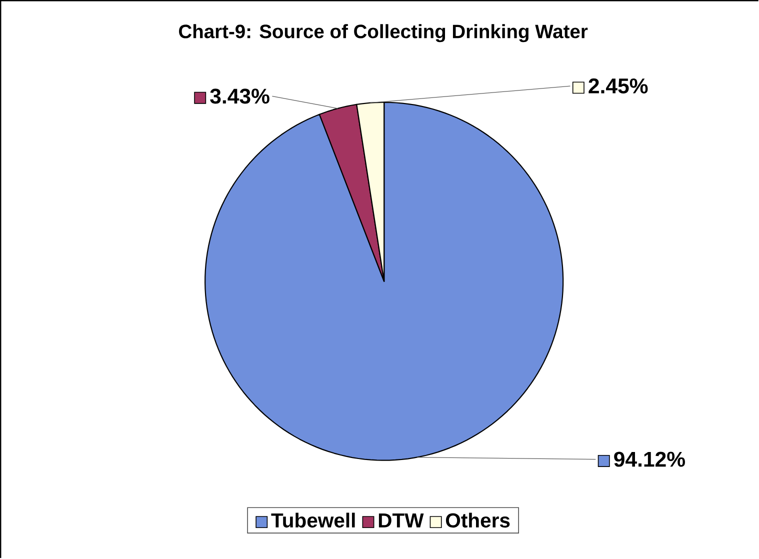  What do you see at coordinates (313, 520) in the screenshot?
I see `legend-label: Tubewell` at bounding box center [313, 520].